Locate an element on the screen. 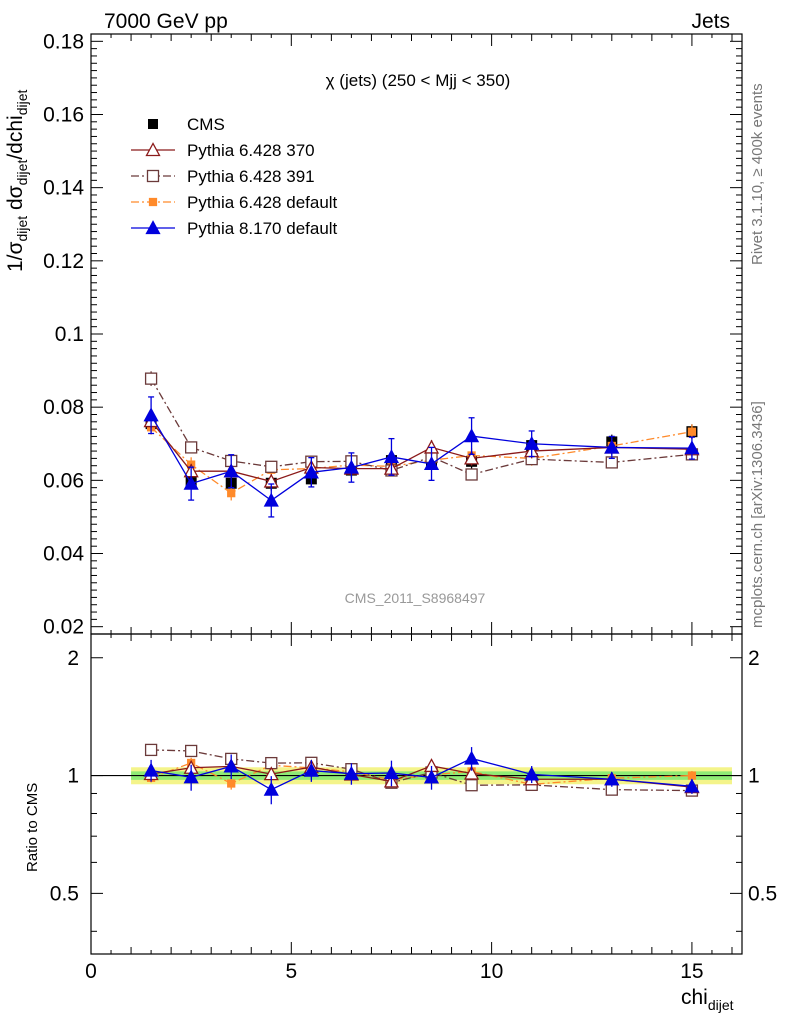 This screenshot has width=786, height=1024. ratio-y-tick-label-right: 2 is located at coordinates (754, 658).